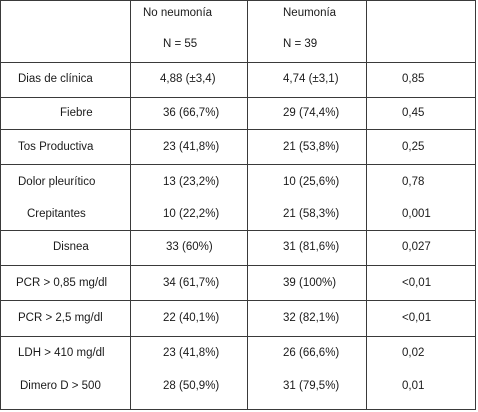  What do you see at coordinates (311, 353) in the screenshot?
I see `neumonia-value: 26 (66,6%)` at bounding box center [311, 353].